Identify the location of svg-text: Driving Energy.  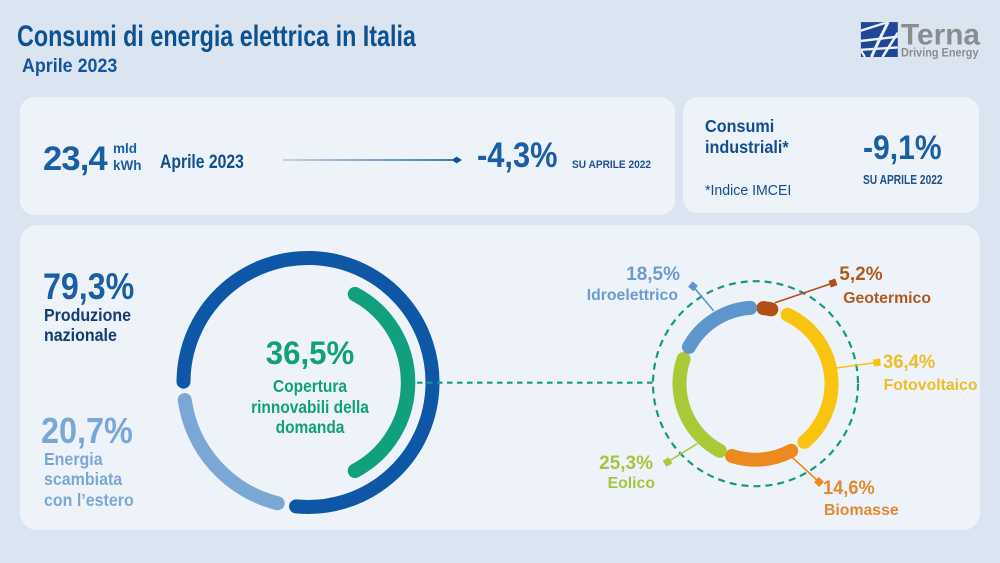
(940, 53).